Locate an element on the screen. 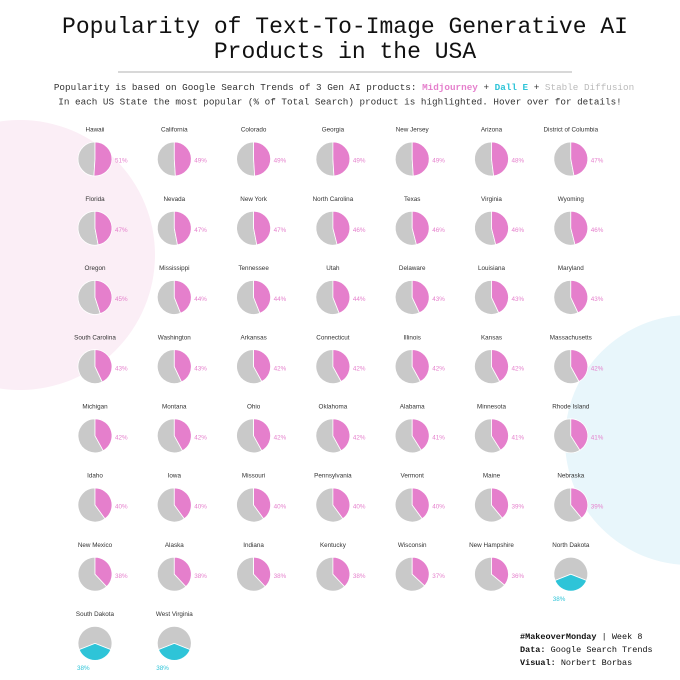 The width and height of the screenshot is (680, 680). footer-text: Data: Google Search Trends is located at coordinates (586, 650).